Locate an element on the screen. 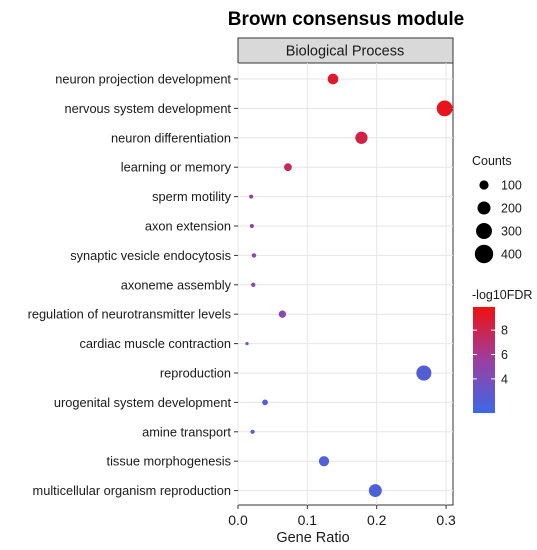  y-tick-label: nervous system development is located at coordinates (148, 108).